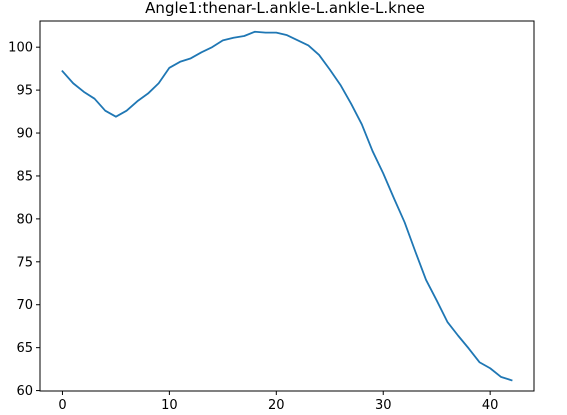  I want to click on x-tick-label: 30, so click(383, 405).